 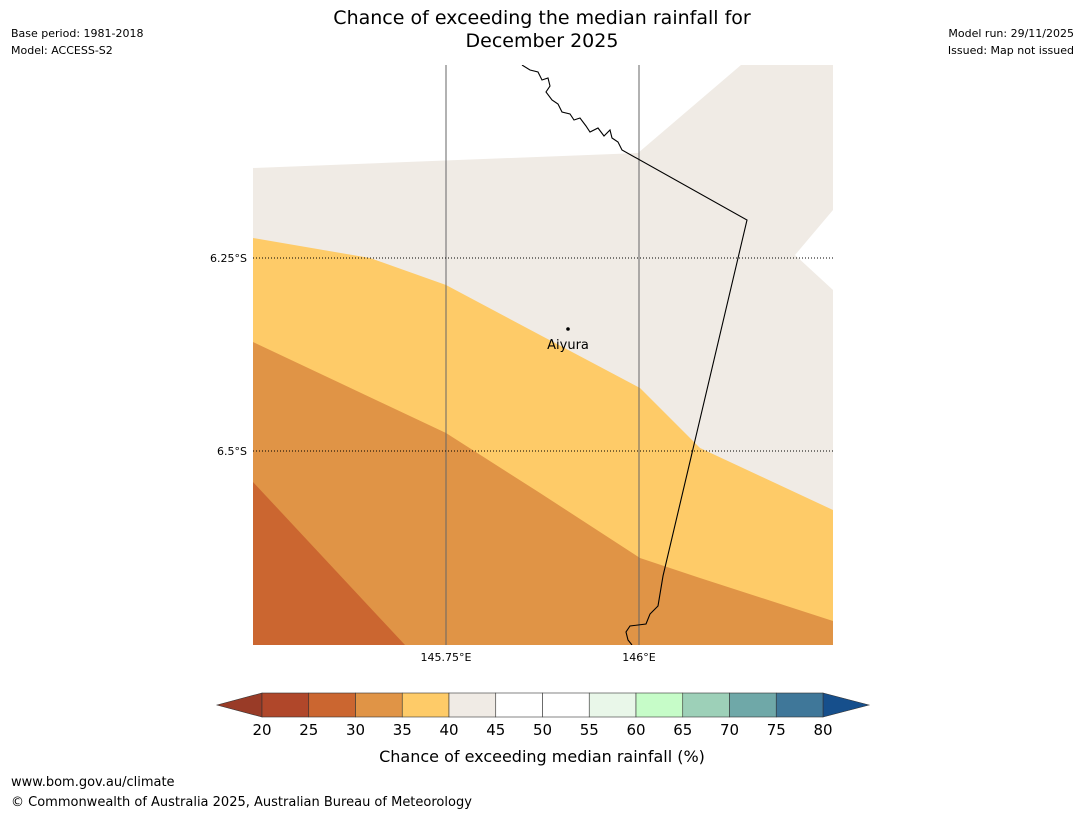 What do you see at coordinates (682, 730) in the screenshot?
I see `legend-tick-65: 65` at bounding box center [682, 730].